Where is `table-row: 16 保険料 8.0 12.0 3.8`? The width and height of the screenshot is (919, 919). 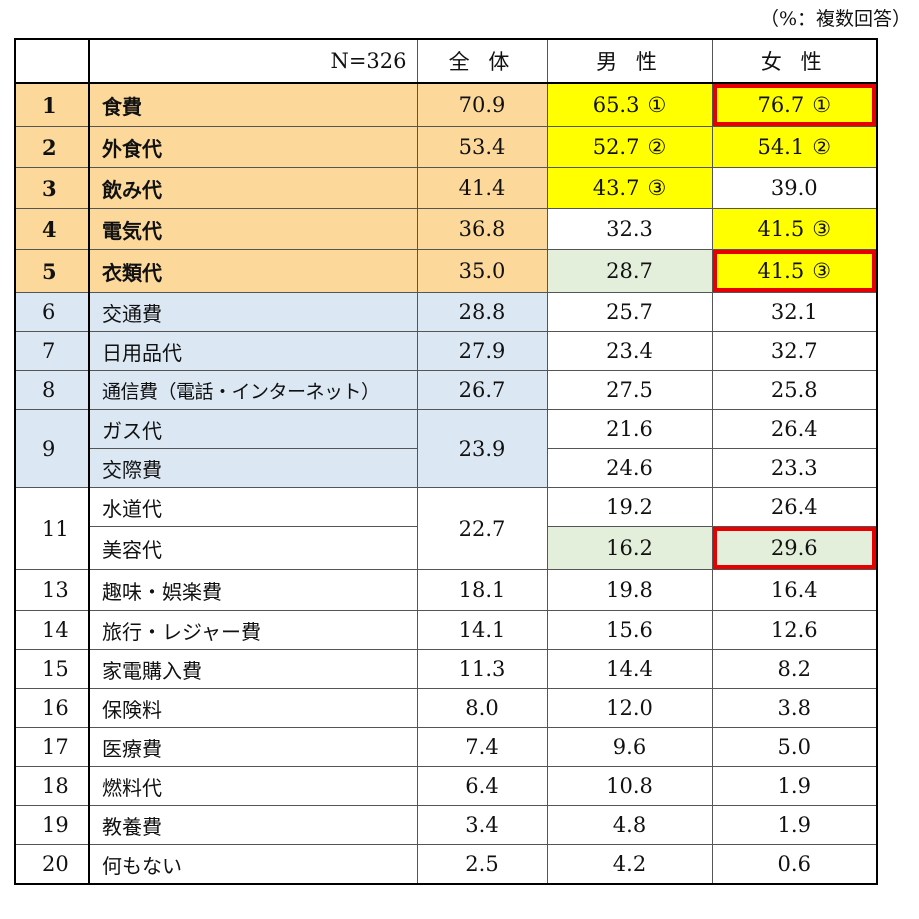
table-row: 16 保険料 8.0 12.0 3.8 is located at coordinates (446, 708).